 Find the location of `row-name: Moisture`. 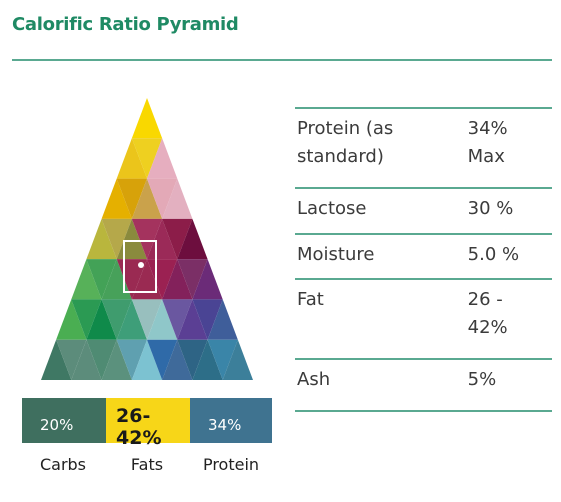

row-name: Moisture is located at coordinates (336, 254).